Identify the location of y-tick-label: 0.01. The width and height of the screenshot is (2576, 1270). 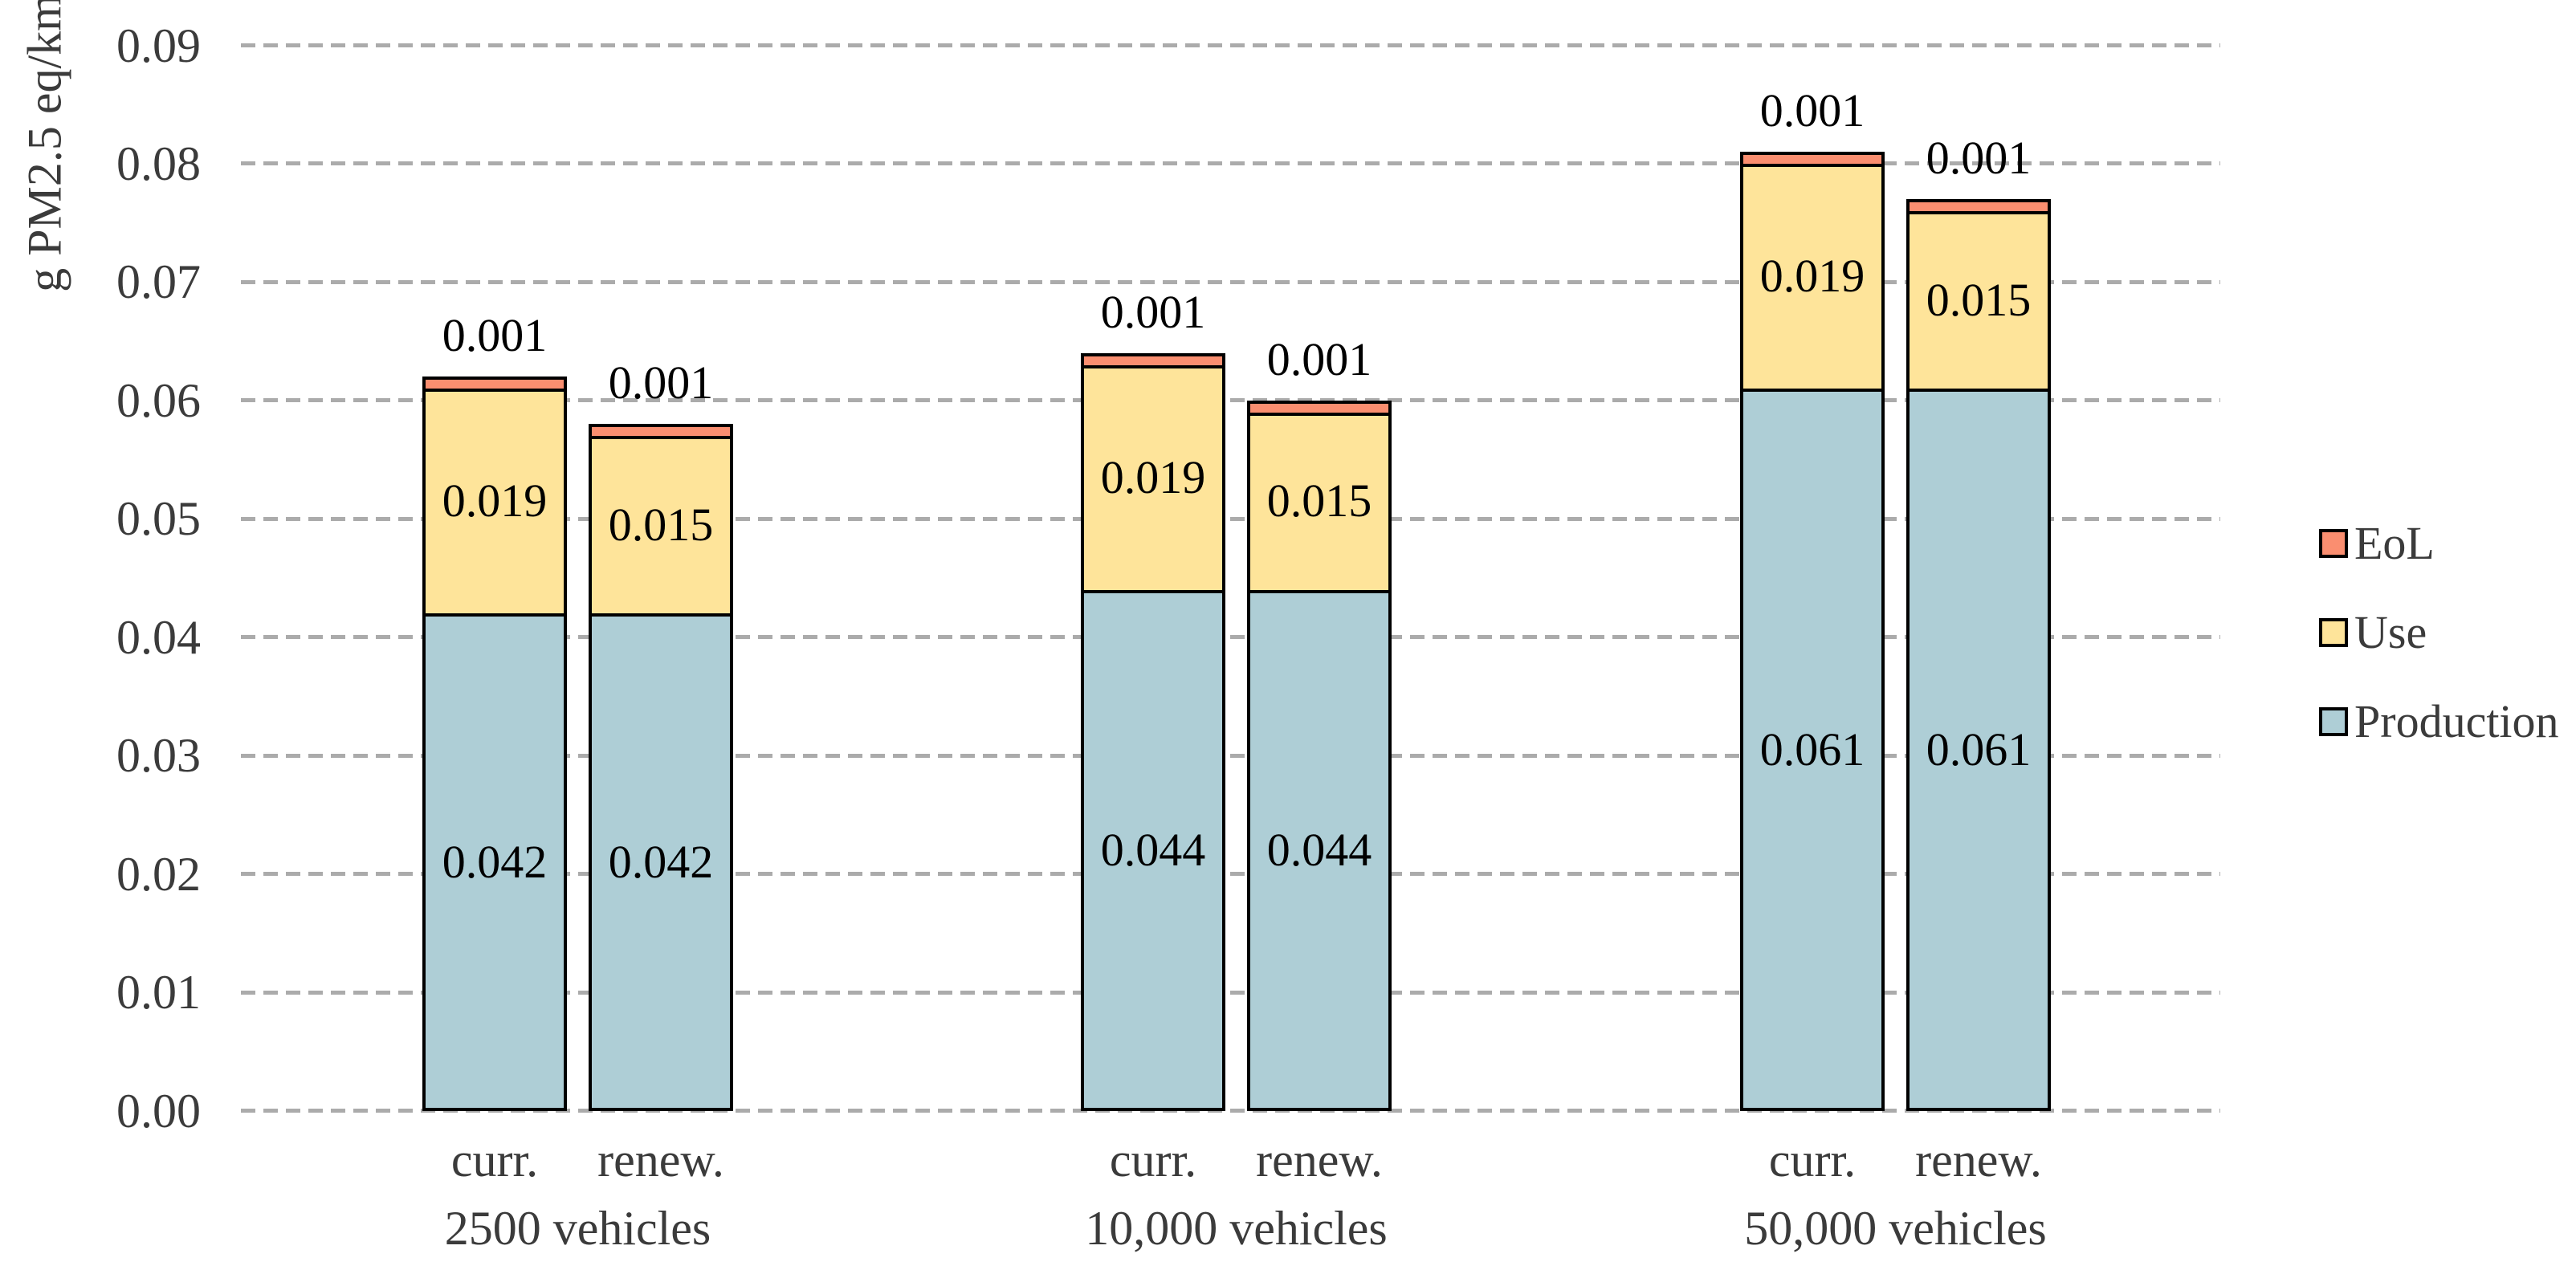
(158, 993).